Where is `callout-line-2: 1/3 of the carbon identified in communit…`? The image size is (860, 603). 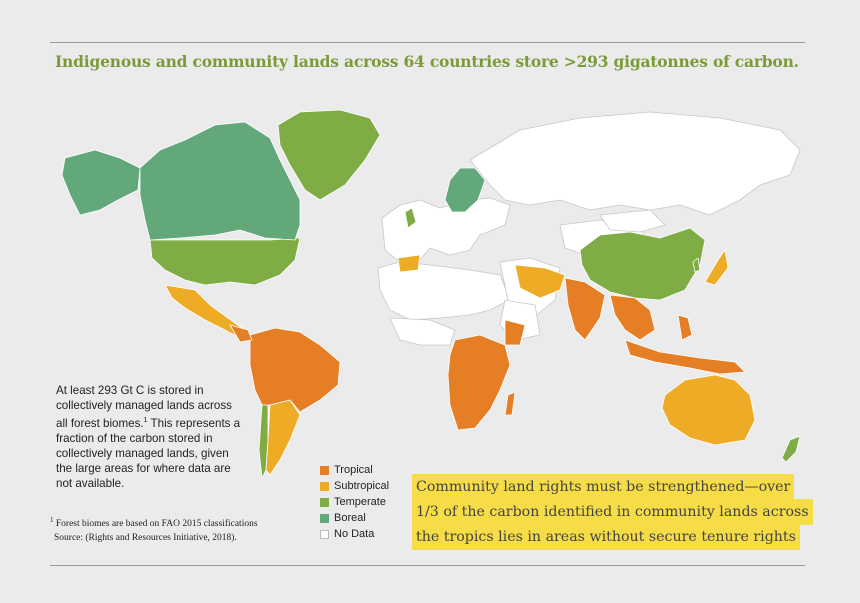
callout-line-2: 1/3 of the carbon identified in communit… is located at coordinates (612, 512).